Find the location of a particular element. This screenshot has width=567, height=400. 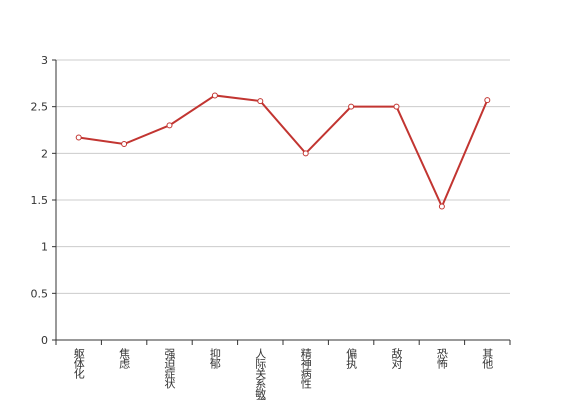

x-tick-label: 躯体化 is located at coordinates (78, 364).